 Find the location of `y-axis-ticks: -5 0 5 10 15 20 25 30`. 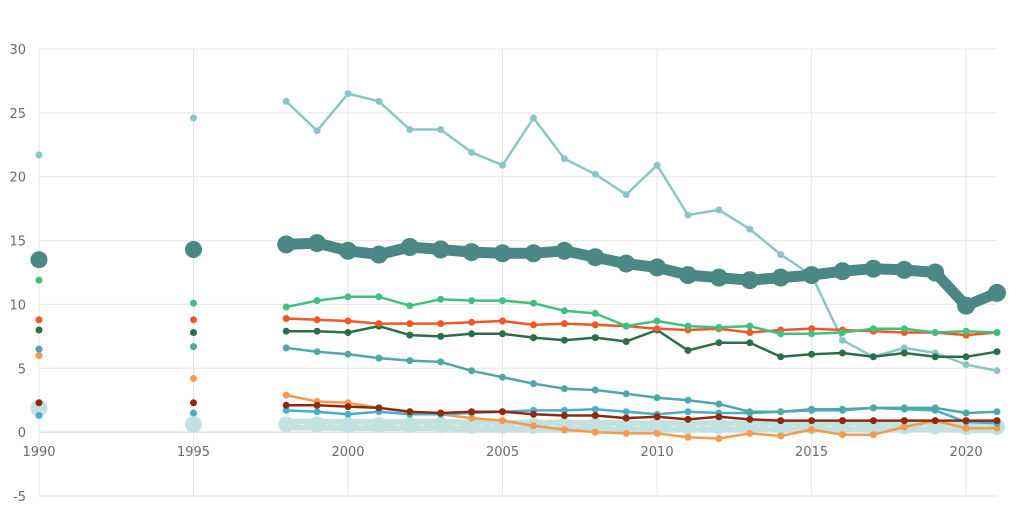

y-axis-ticks: -5 0 5 10 15 20 25 30 is located at coordinates (17, 274).